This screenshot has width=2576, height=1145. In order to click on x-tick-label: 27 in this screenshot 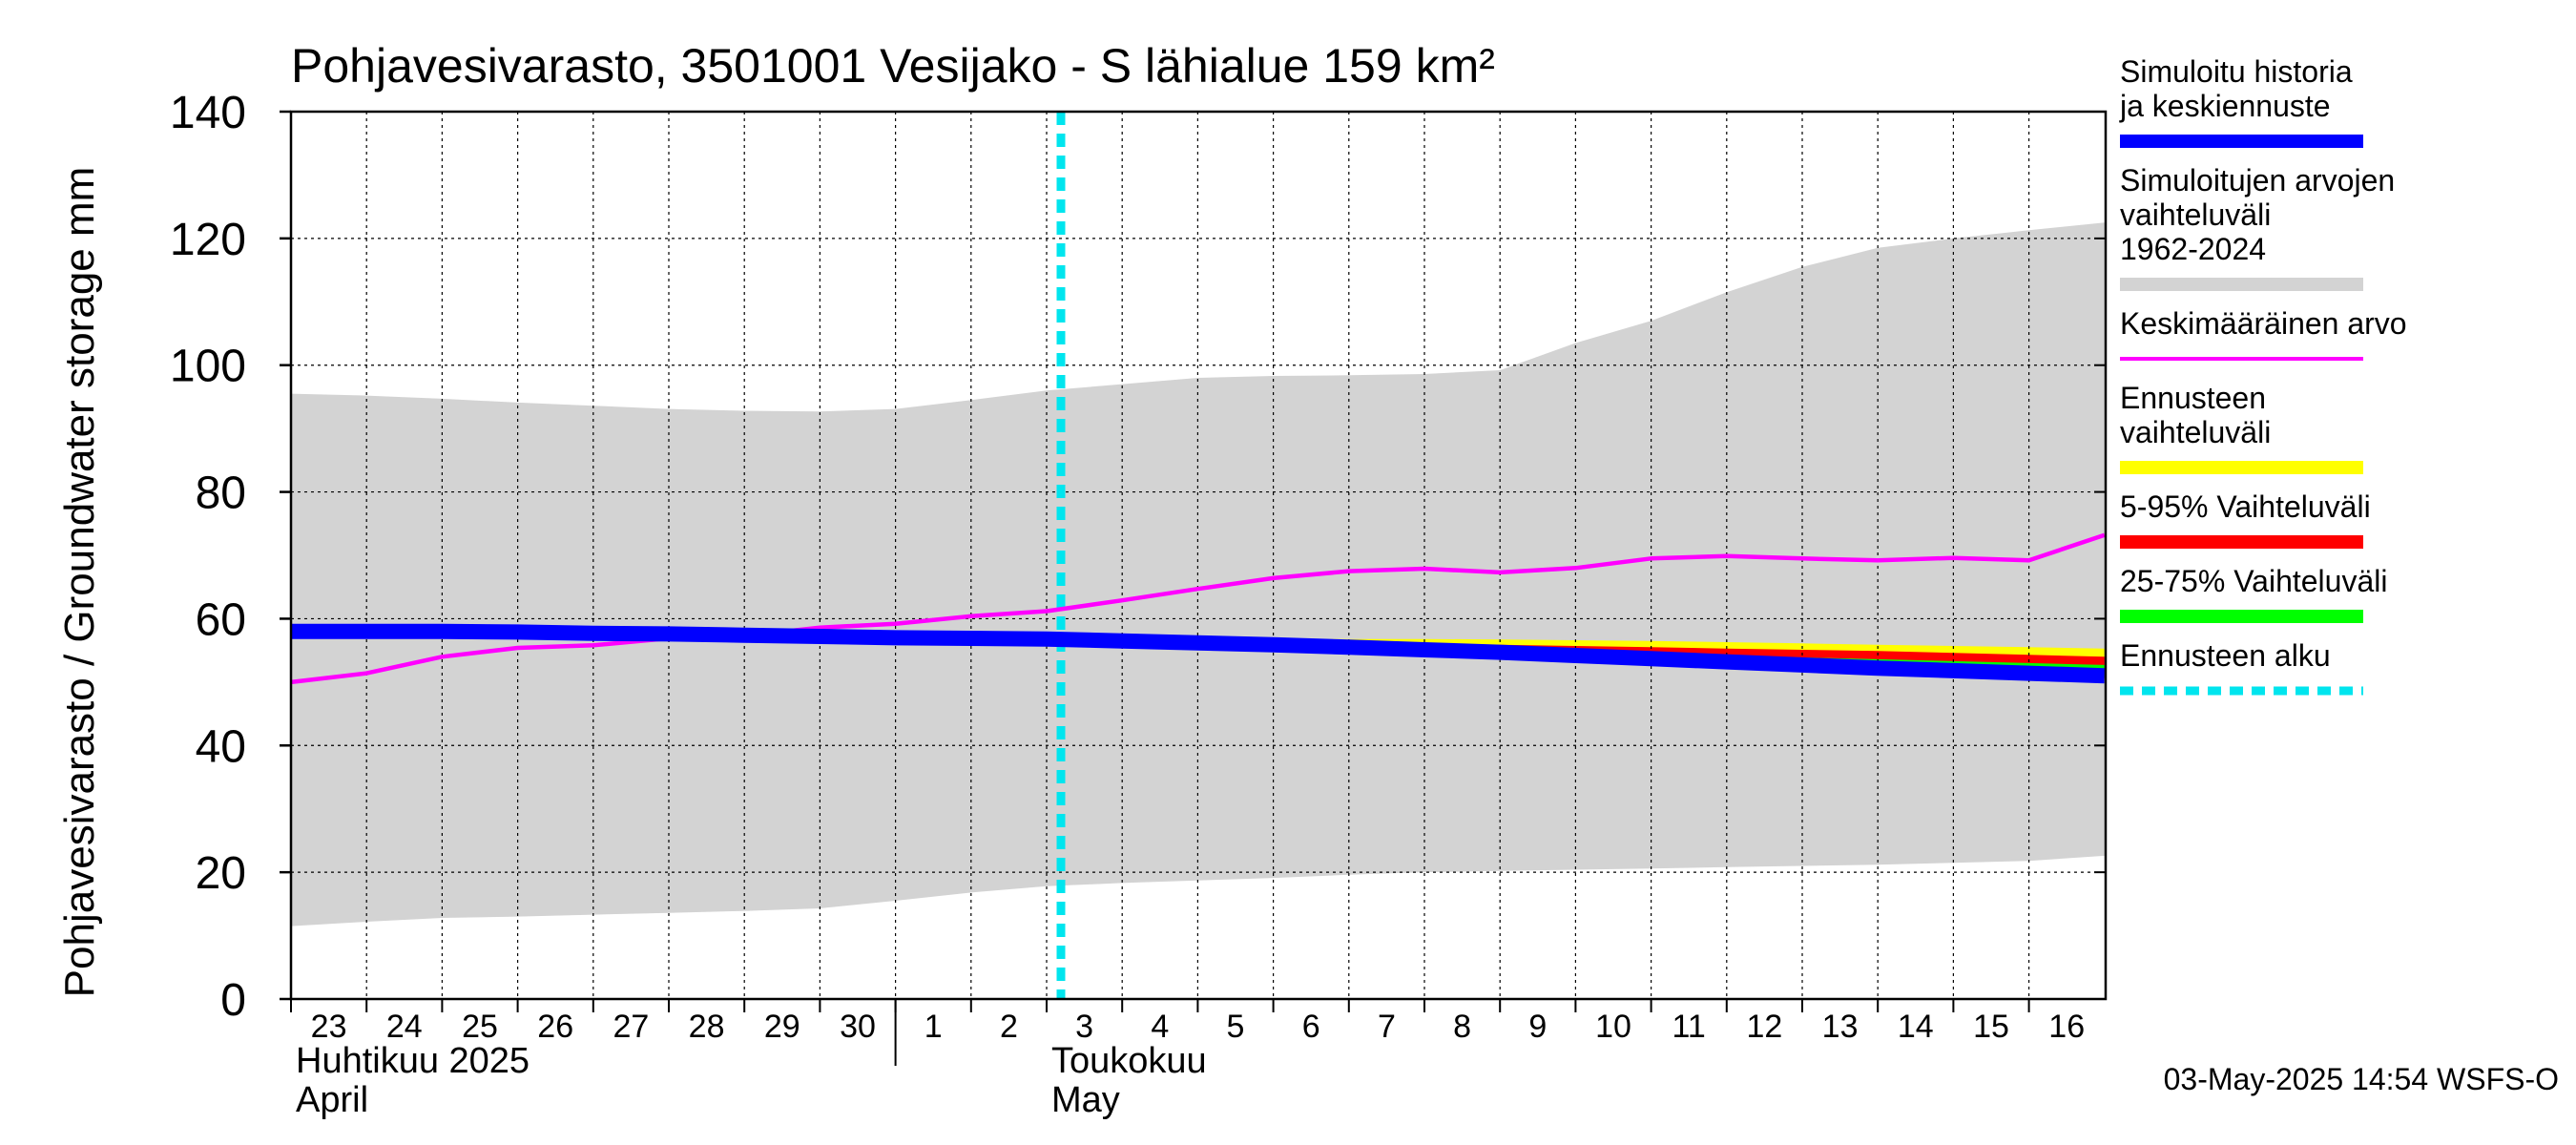, I will do `click(631, 1027)`.